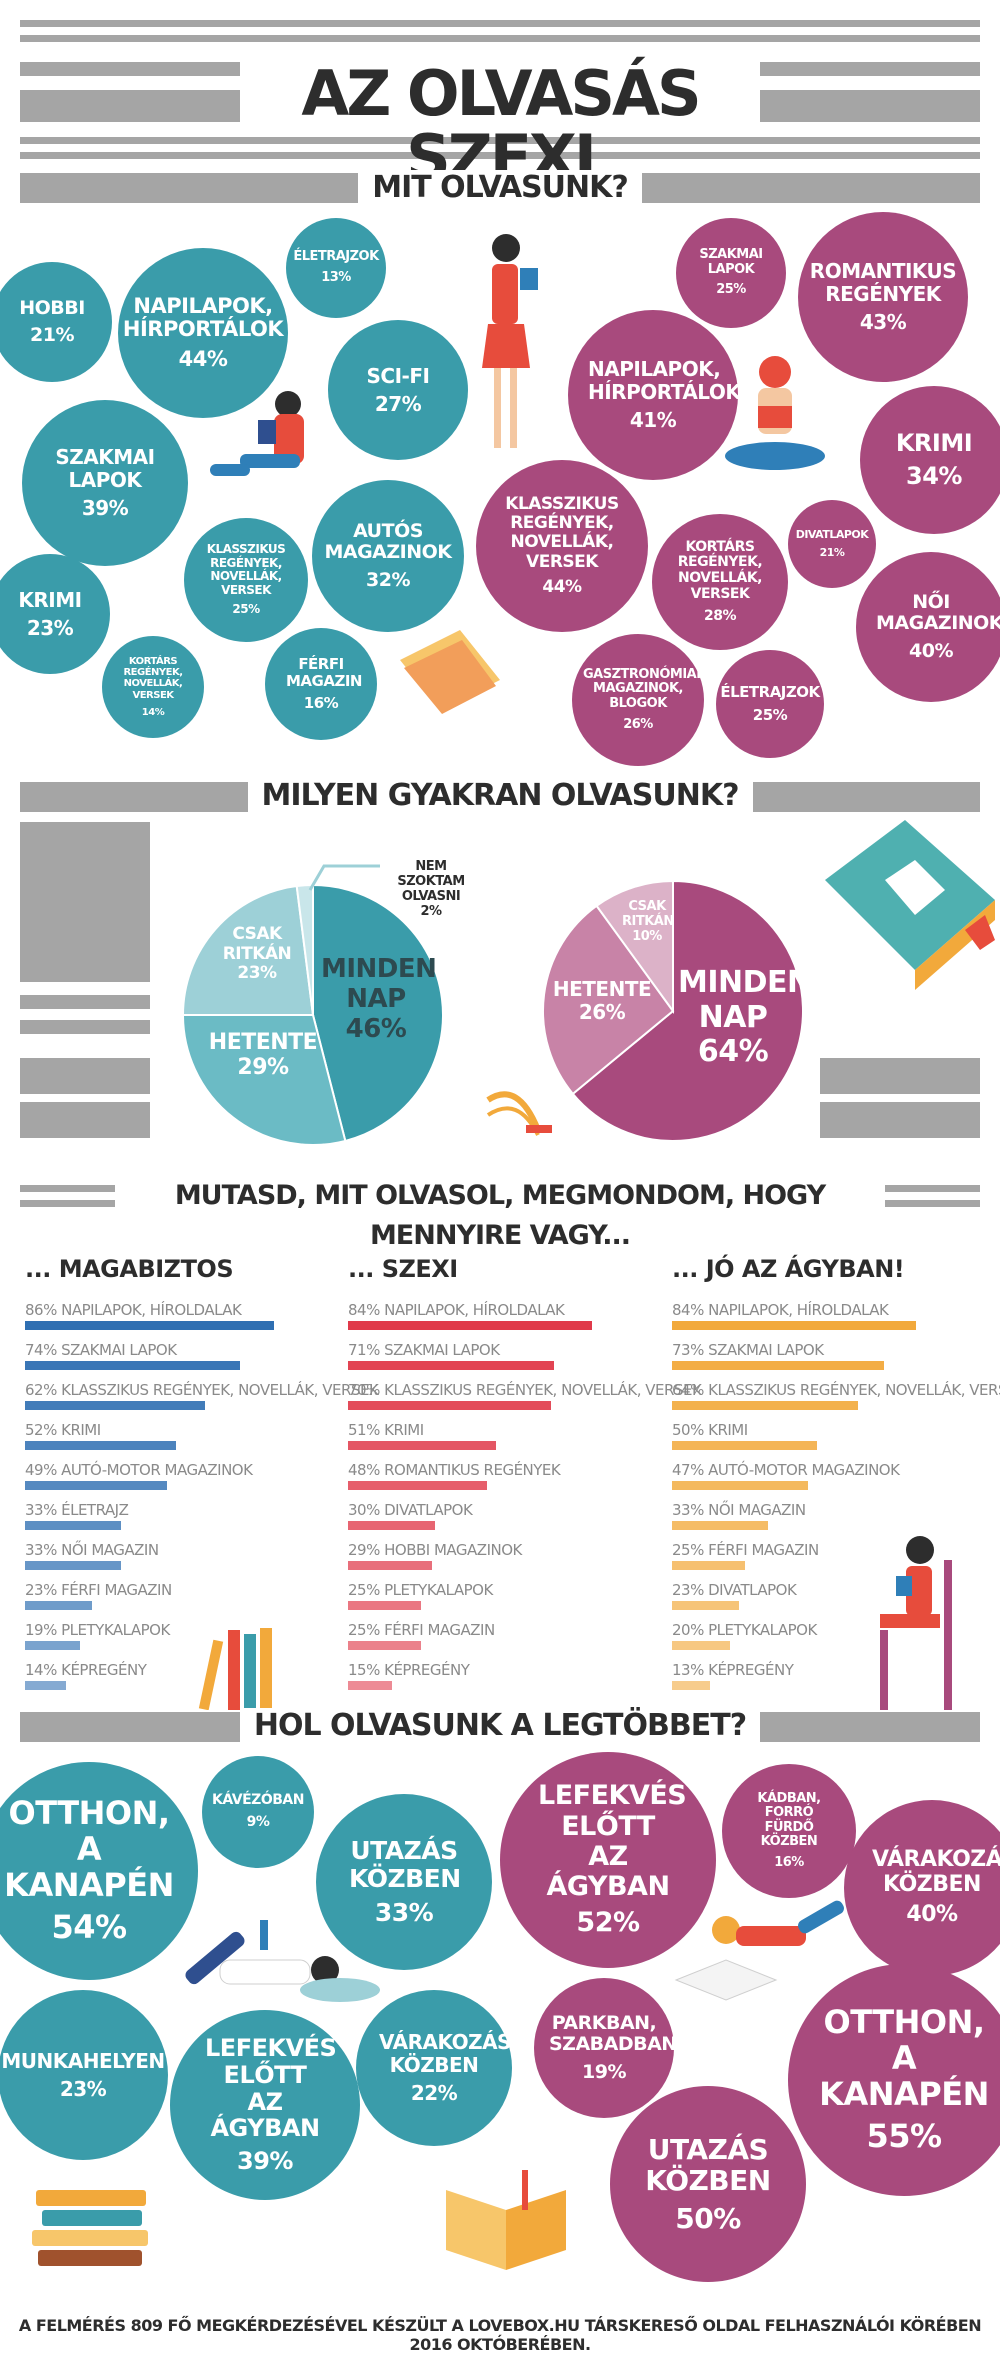 The image size is (1000, 2363). Describe the element at coordinates (500, 1726) in the screenshot. I see `section-title-where: HOL OLVASUNK A LEGTÖBBET?` at that location.